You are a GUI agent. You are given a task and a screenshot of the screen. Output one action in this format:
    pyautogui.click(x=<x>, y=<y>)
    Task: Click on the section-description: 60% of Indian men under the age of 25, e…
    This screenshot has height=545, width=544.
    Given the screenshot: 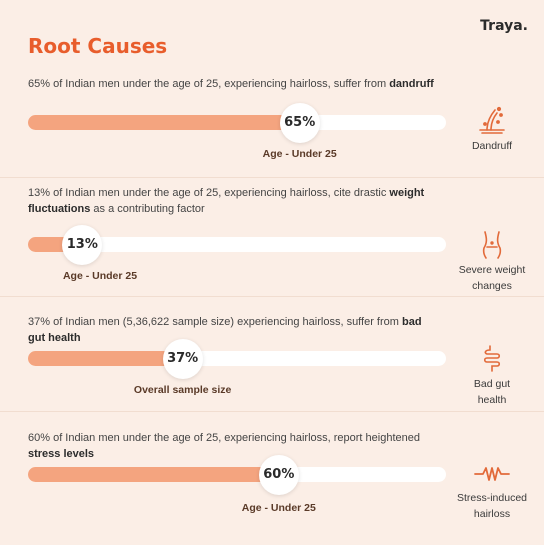 What is the action you would take?
    pyautogui.click(x=224, y=446)
    